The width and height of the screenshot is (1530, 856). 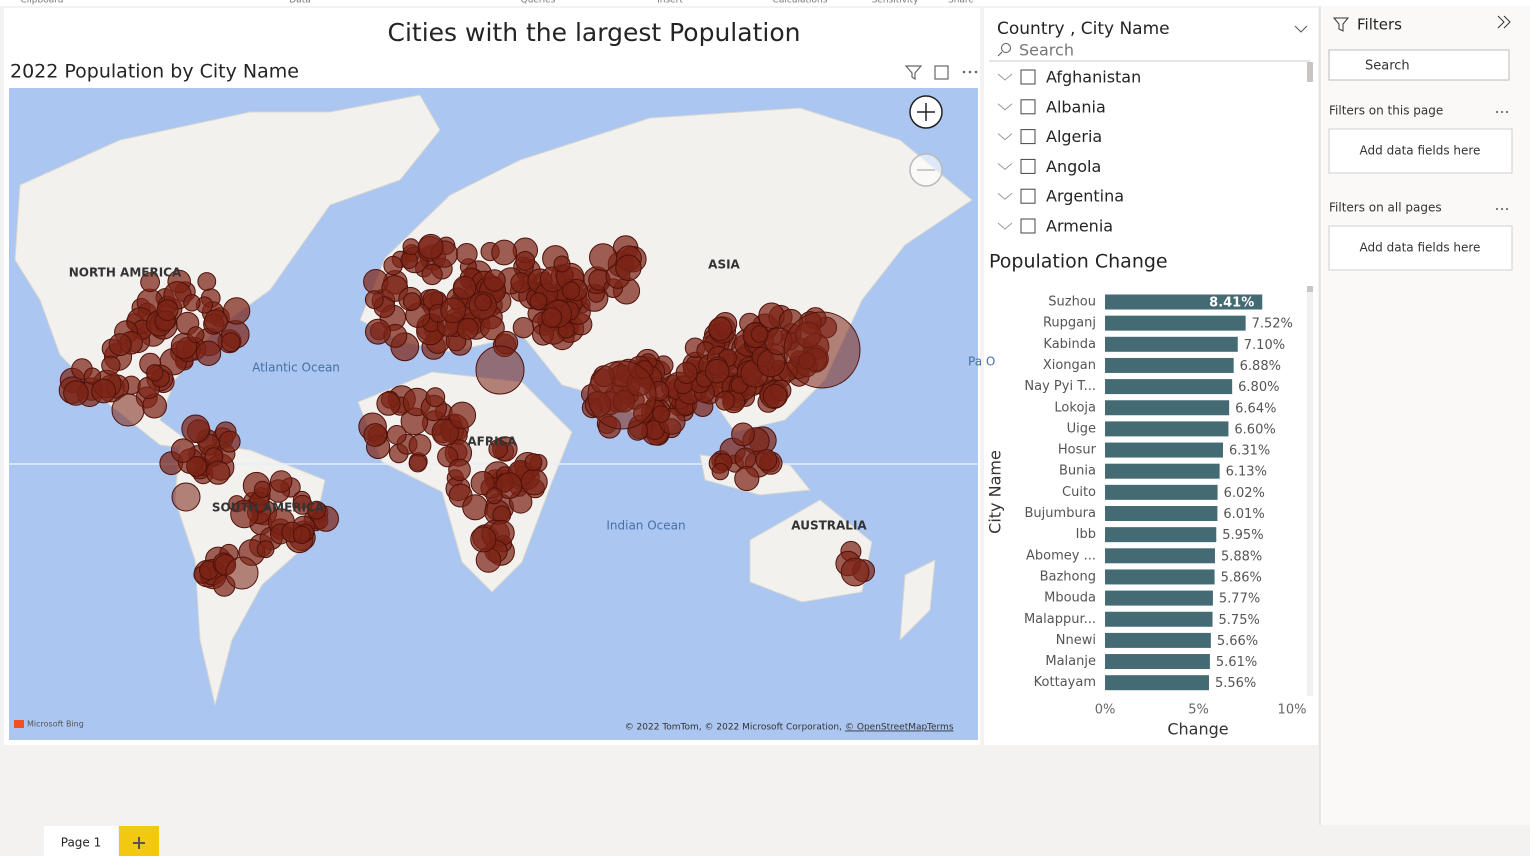 I want to click on value-label: 5.77%, so click(x=1239, y=599).